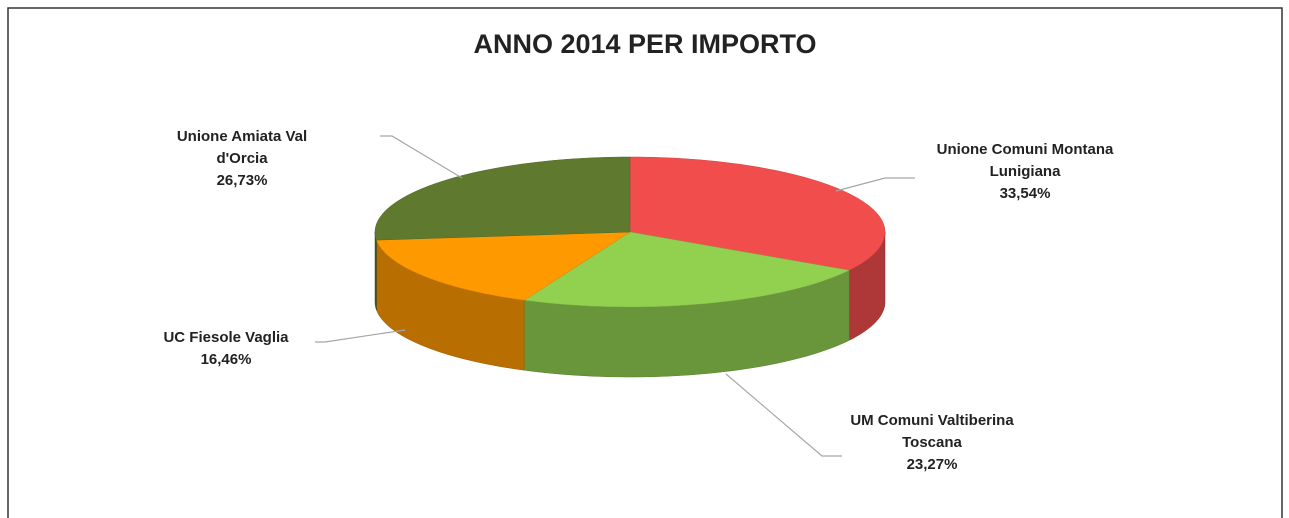 The height and width of the screenshot is (518, 1289). Describe the element at coordinates (226, 359) in the screenshot. I see `value-label: 16,46%` at that location.